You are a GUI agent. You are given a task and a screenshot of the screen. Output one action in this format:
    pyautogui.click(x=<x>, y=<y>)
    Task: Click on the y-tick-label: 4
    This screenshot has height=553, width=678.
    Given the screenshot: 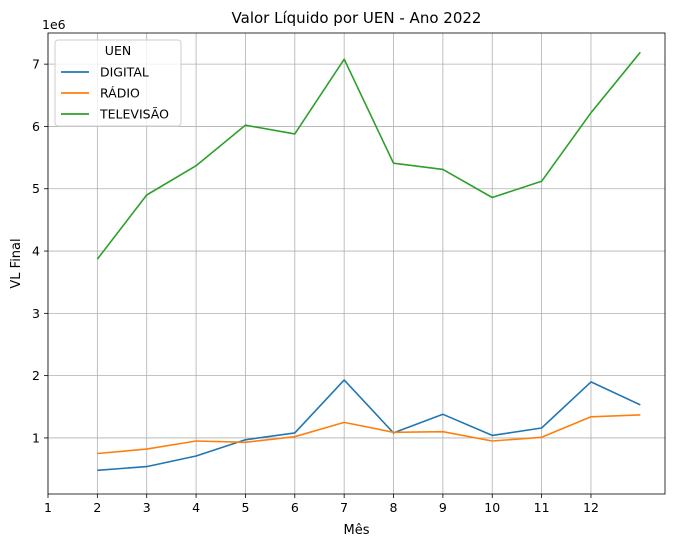 What is the action you would take?
    pyautogui.click(x=36, y=251)
    